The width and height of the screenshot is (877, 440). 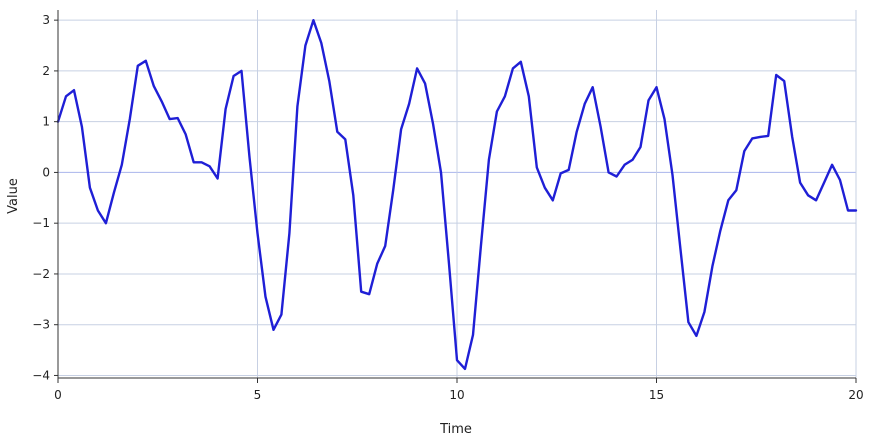 What do you see at coordinates (656, 395) in the screenshot?
I see `x-tick-label: 15` at bounding box center [656, 395].